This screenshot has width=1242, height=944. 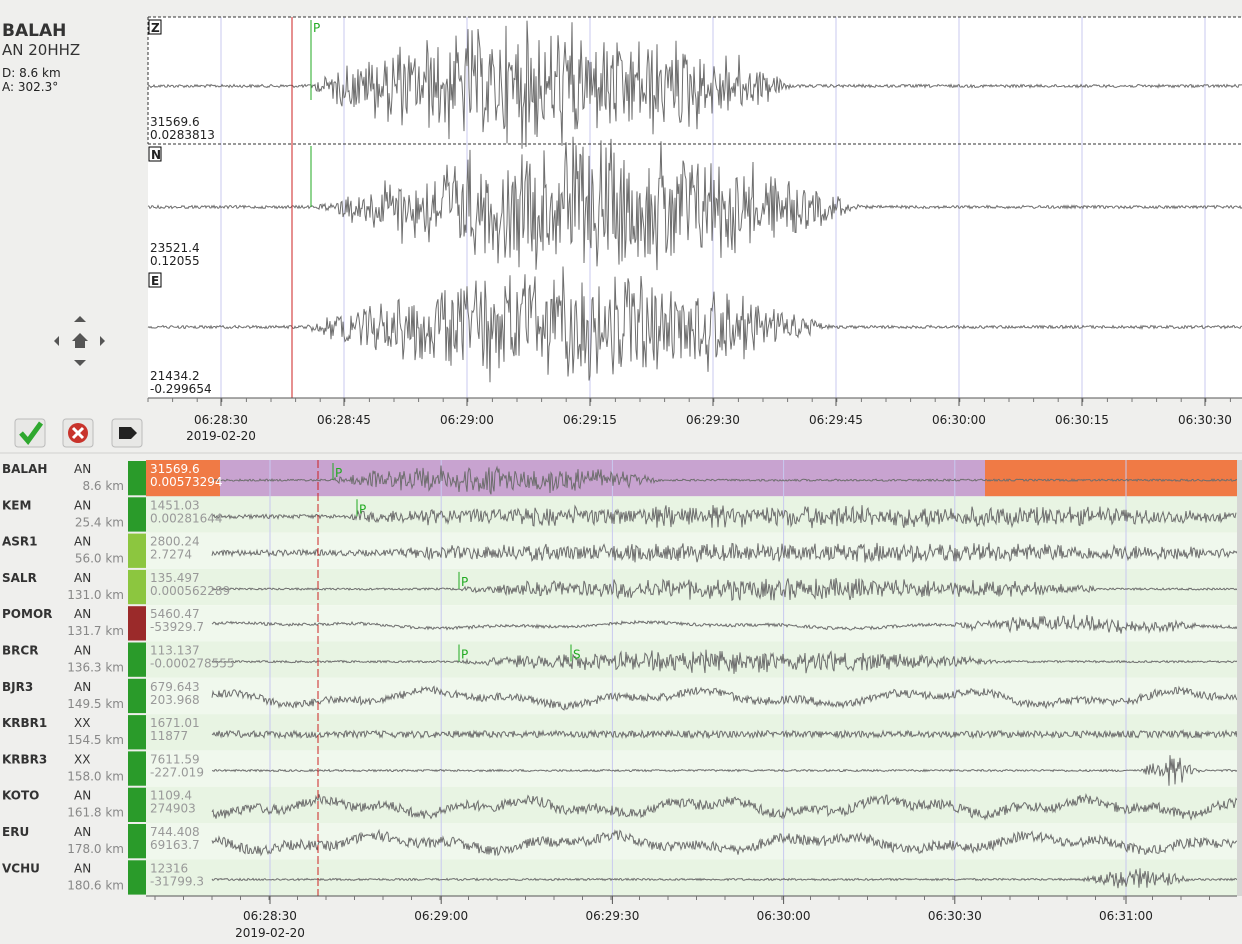 What do you see at coordinates (24, 759) in the screenshot?
I see `station-row-name: KRBR3` at bounding box center [24, 759].